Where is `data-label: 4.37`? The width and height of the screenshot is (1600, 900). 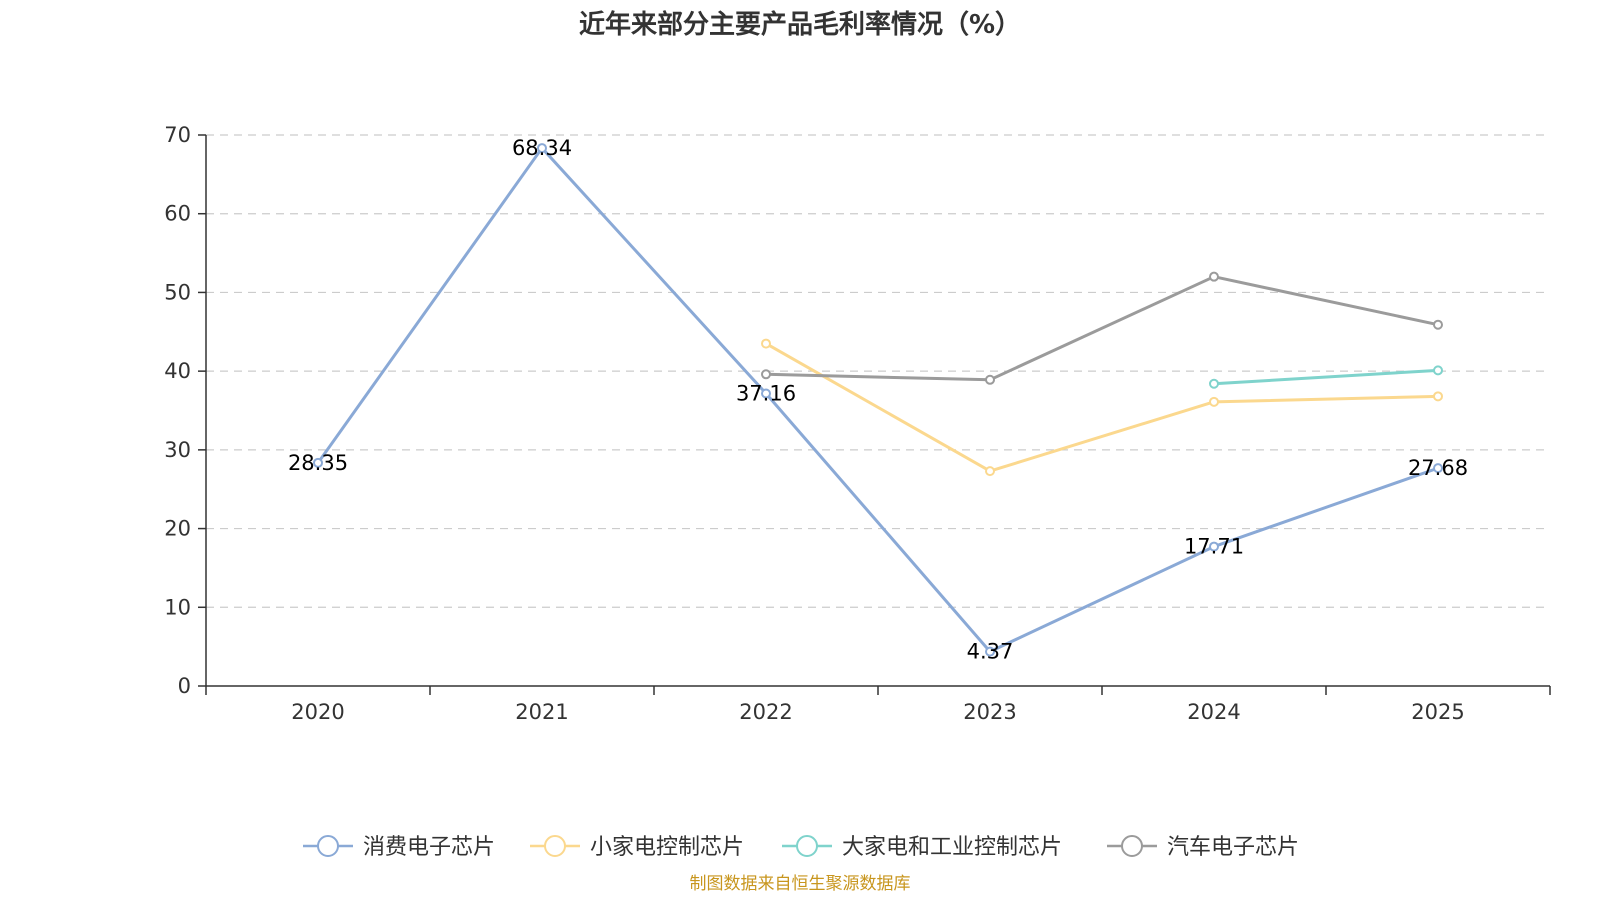 data-label: 4.37 is located at coordinates (990, 652).